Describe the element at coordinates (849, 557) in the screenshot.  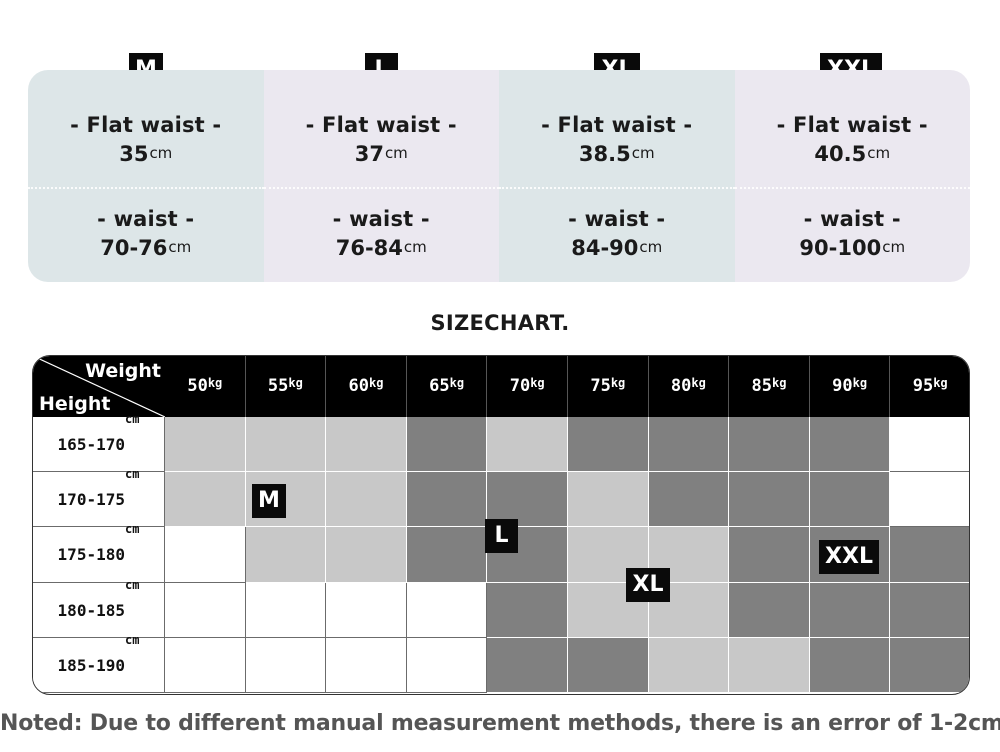
I see `grid-size-marker-xxl: XXL` at that location.